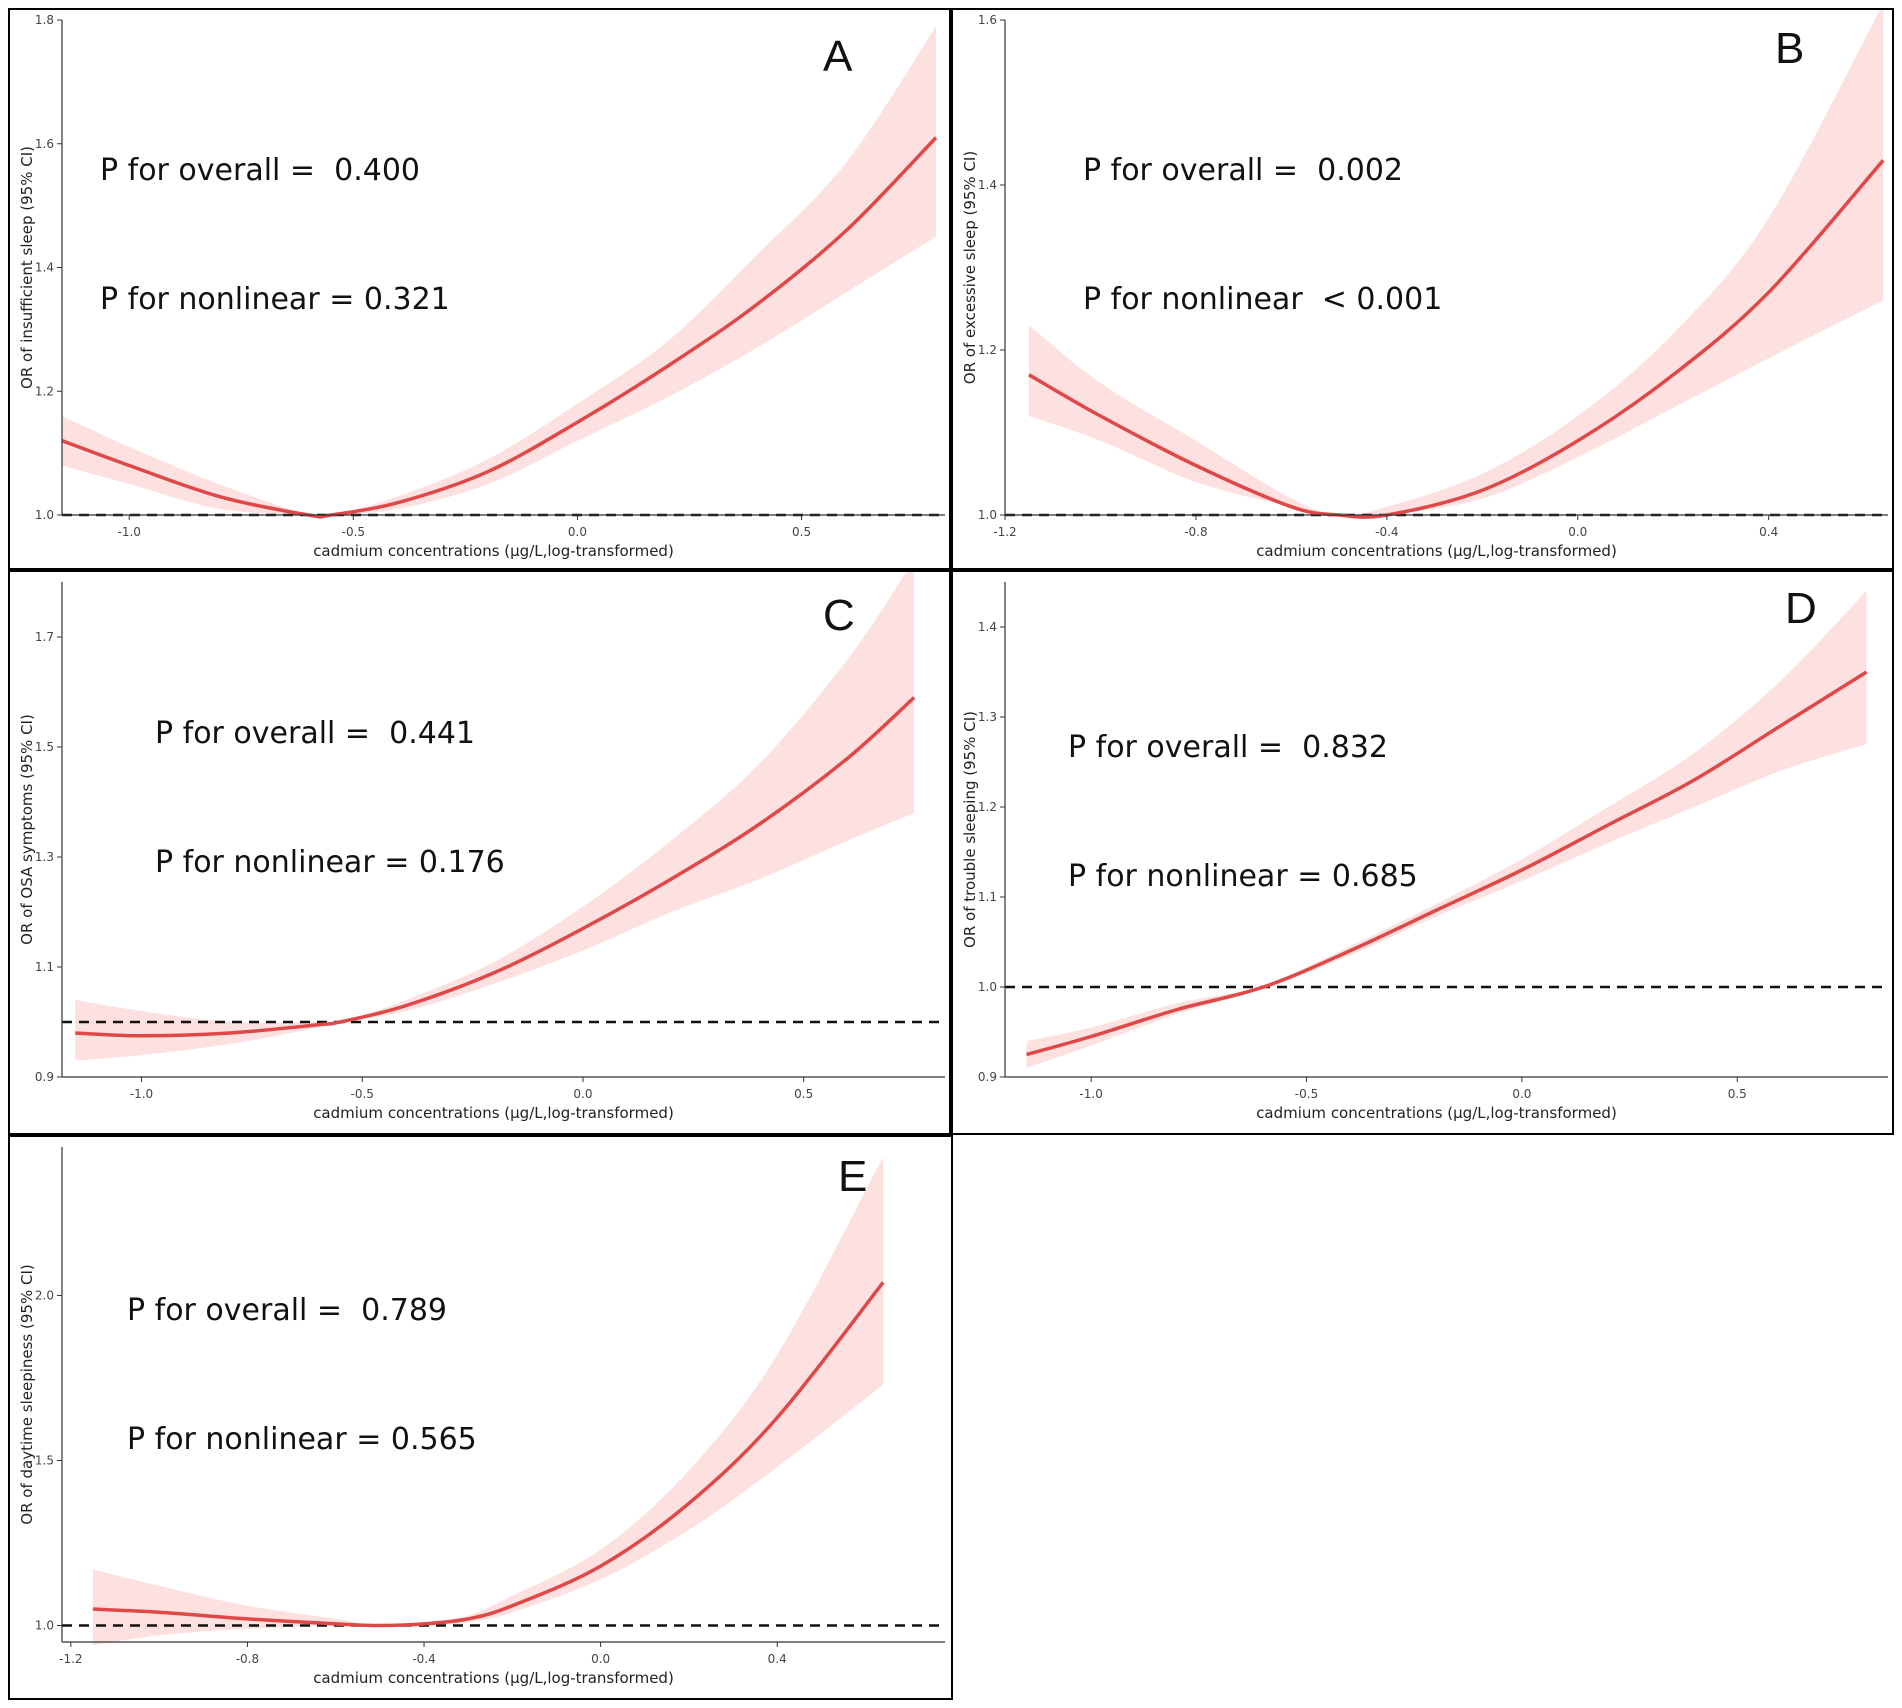 The image size is (1902, 1708). What do you see at coordinates (44, 1296) in the screenshot?
I see `y-tick-label: 2.0` at bounding box center [44, 1296].